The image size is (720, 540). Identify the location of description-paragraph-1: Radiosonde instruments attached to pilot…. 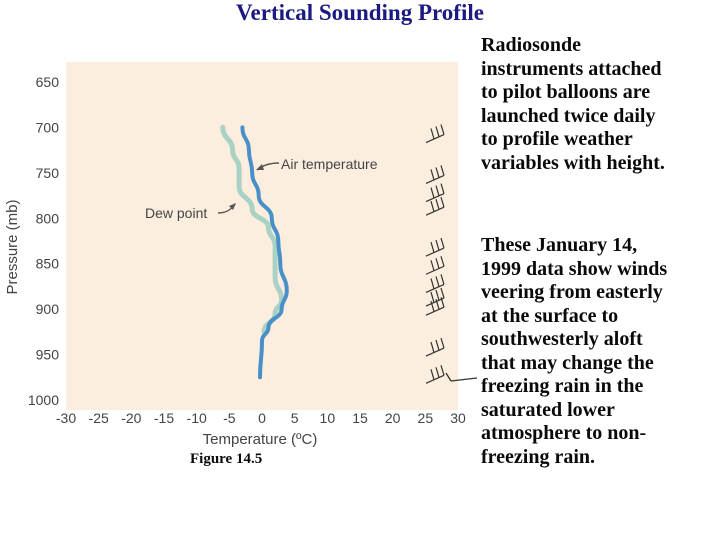
(573, 104).